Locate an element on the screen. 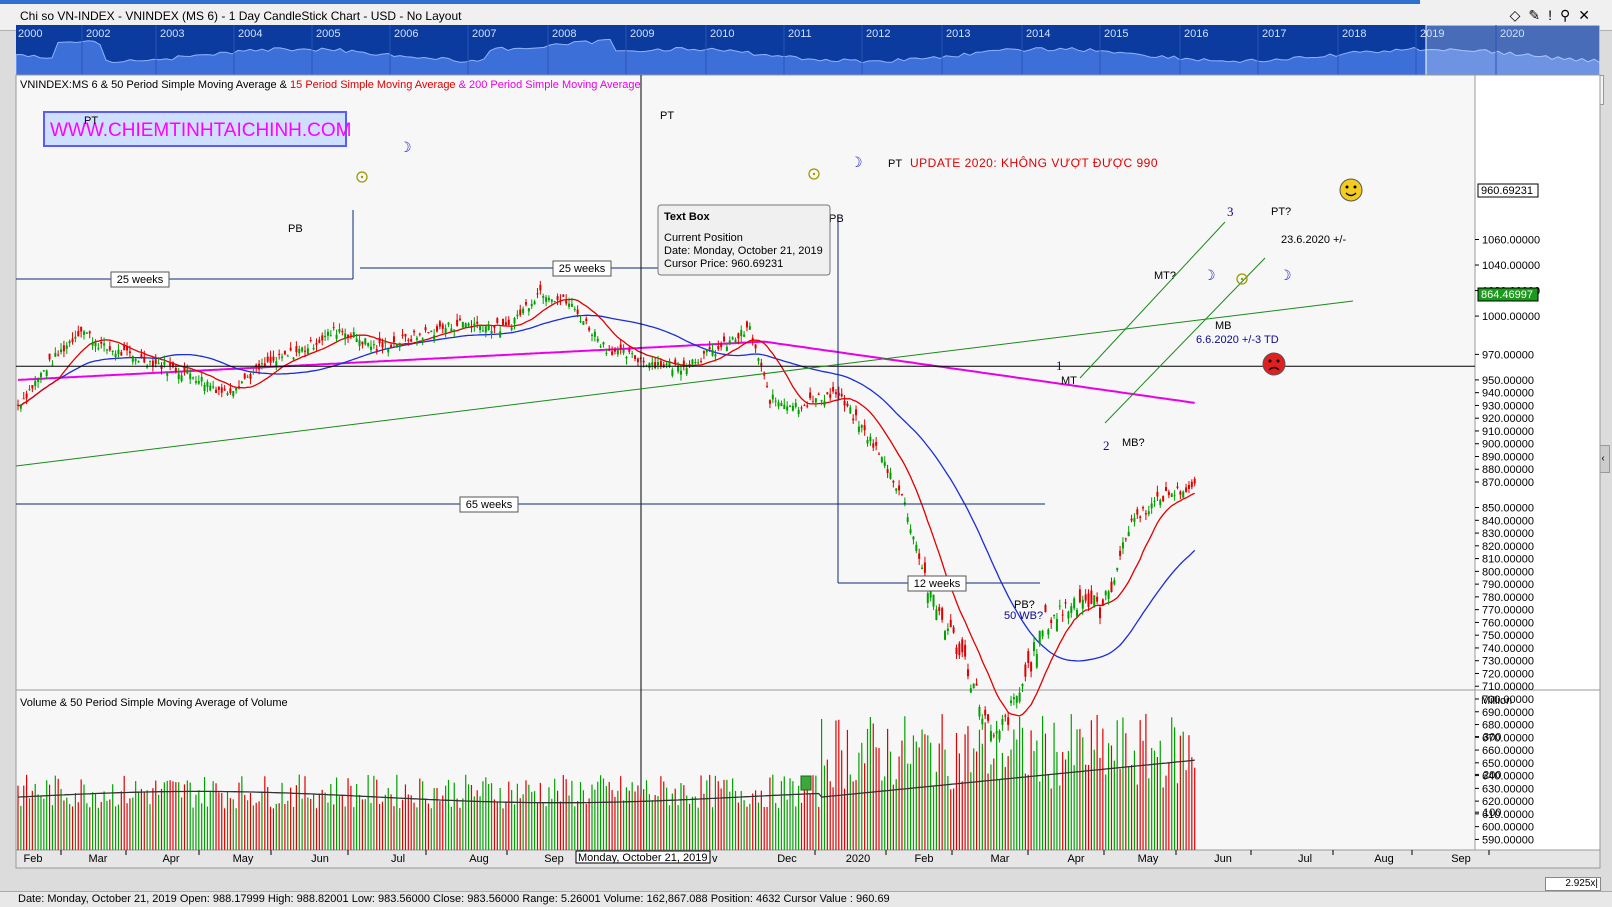  crescent-moon-icon: ☽ is located at coordinates (1285, 276).